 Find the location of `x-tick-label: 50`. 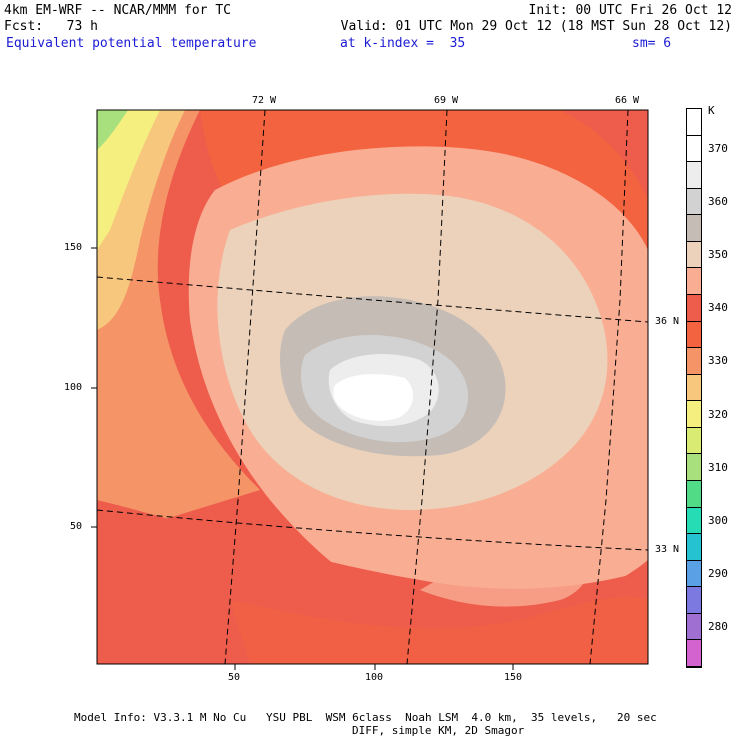

x-tick-label: 50 is located at coordinates (234, 677).